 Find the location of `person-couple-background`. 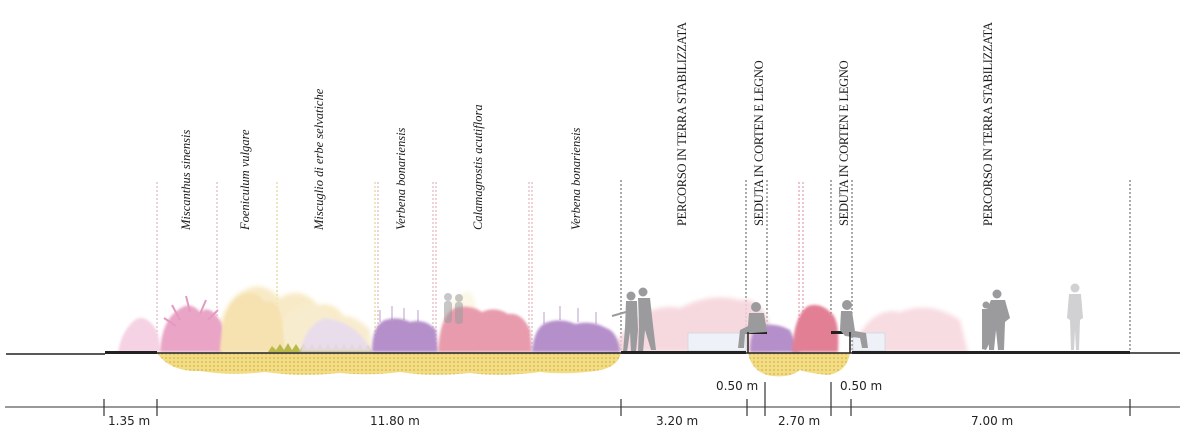

person-couple-background is located at coordinates (453, 308).